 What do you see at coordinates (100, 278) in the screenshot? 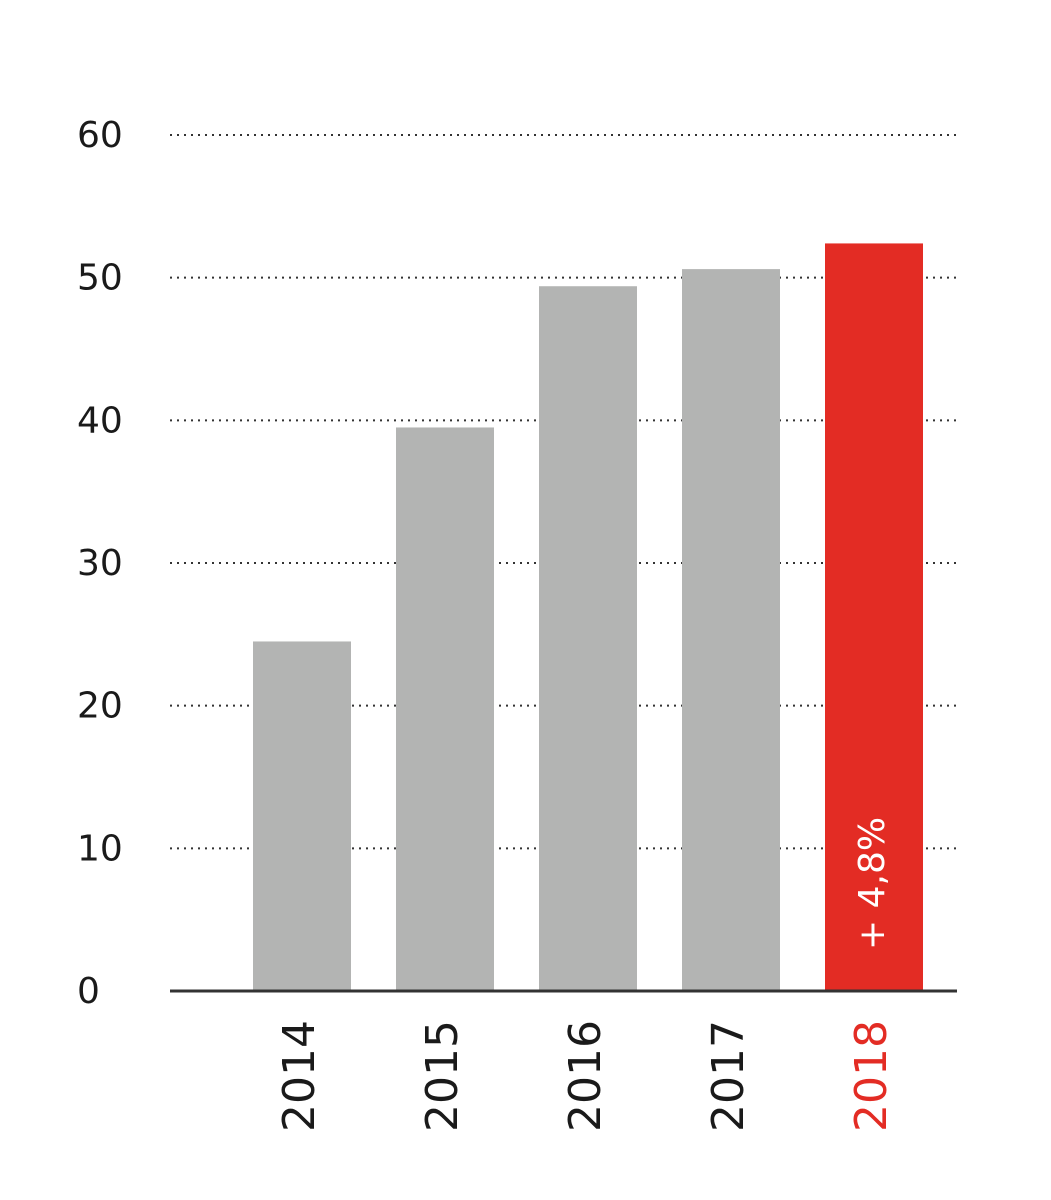
I see `y-tick-label: 50` at bounding box center [100, 278].